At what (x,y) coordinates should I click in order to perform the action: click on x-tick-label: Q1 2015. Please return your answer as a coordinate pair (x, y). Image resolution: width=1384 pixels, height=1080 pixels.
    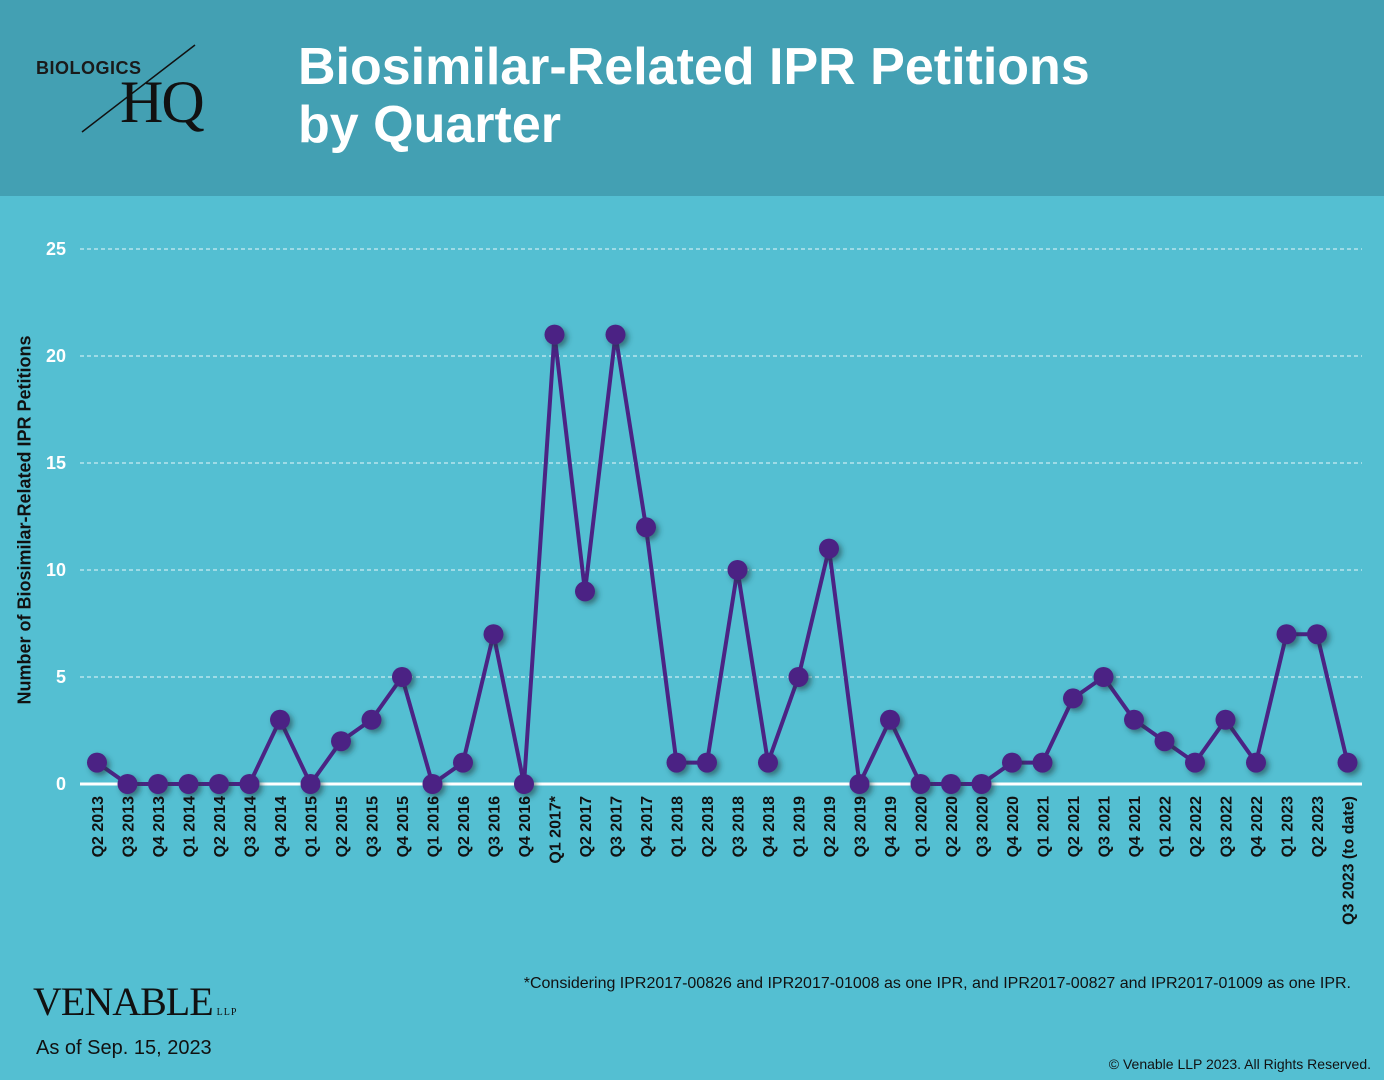
    Looking at the image, I should click on (312, 826).